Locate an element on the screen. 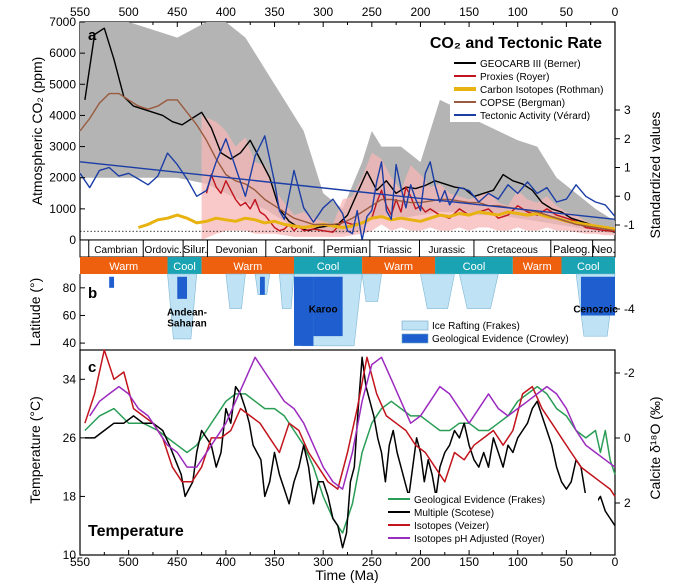 The image size is (680, 585). bottom-tick-label-400: 400 is located at coordinates (226, 562).